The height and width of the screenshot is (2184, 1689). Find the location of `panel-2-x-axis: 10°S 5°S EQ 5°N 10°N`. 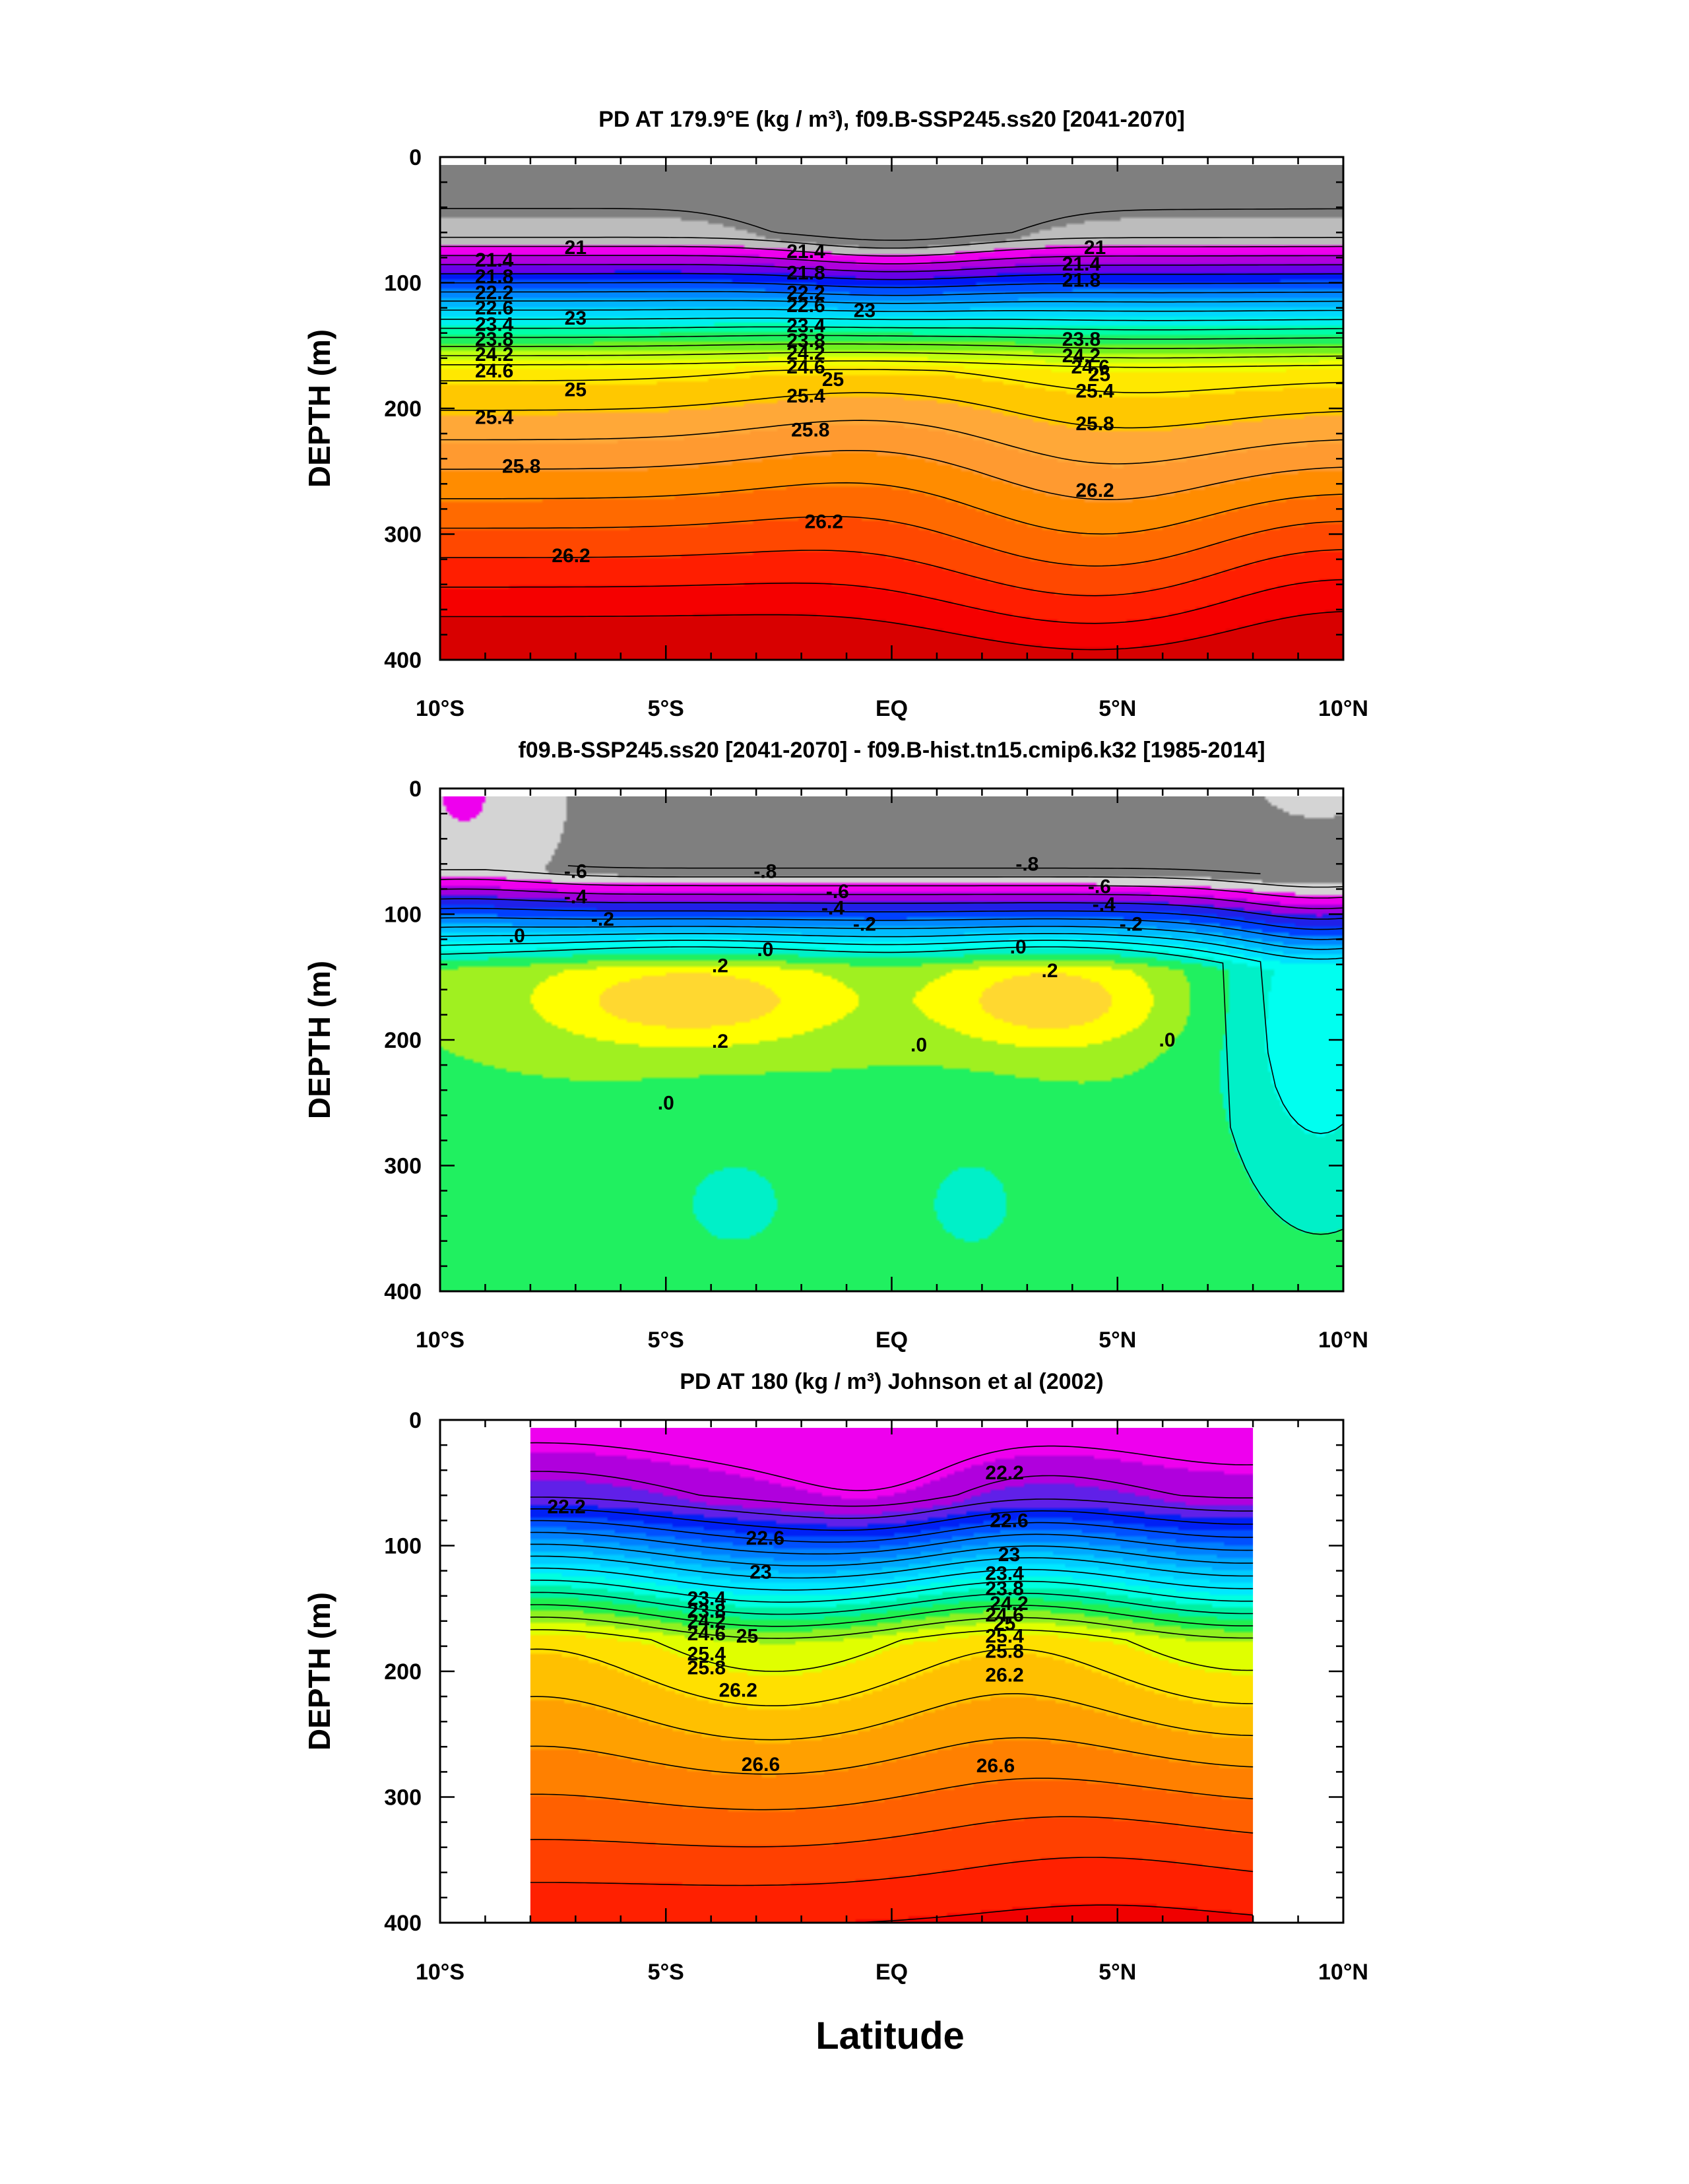

panel-2-x-axis: 10°S 5°S EQ 5°N 10°N is located at coordinates (892, 1070).